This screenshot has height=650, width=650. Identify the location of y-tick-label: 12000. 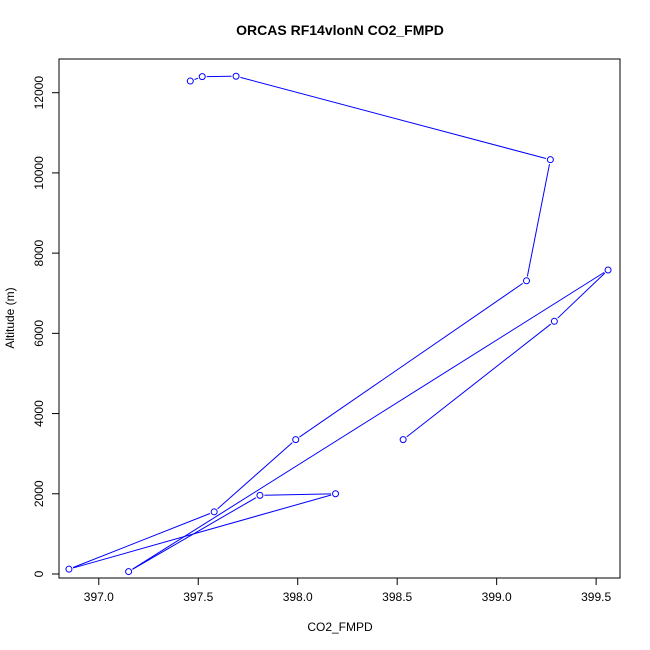
(39, 93).